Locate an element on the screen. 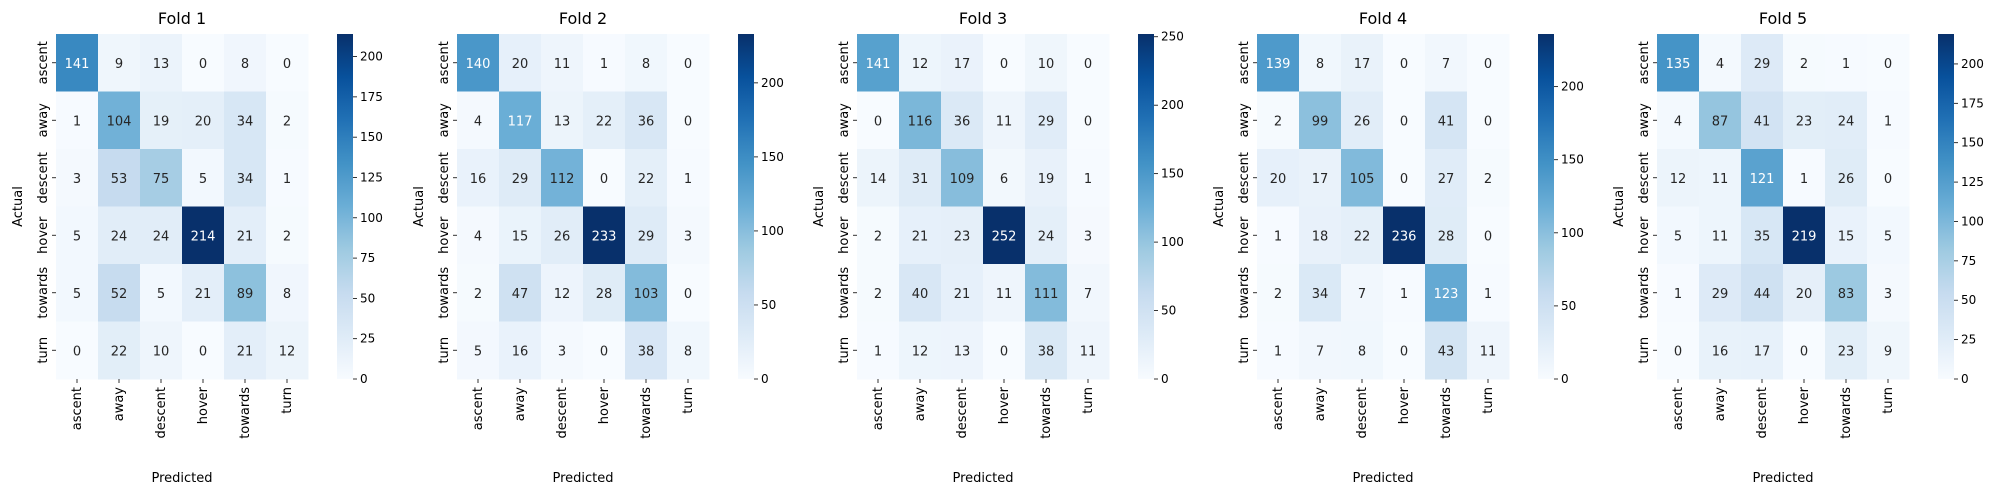 The height and width of the screenshot is (500, 2000). cell-value-label: 16 is located at coordinates (1720, 351).